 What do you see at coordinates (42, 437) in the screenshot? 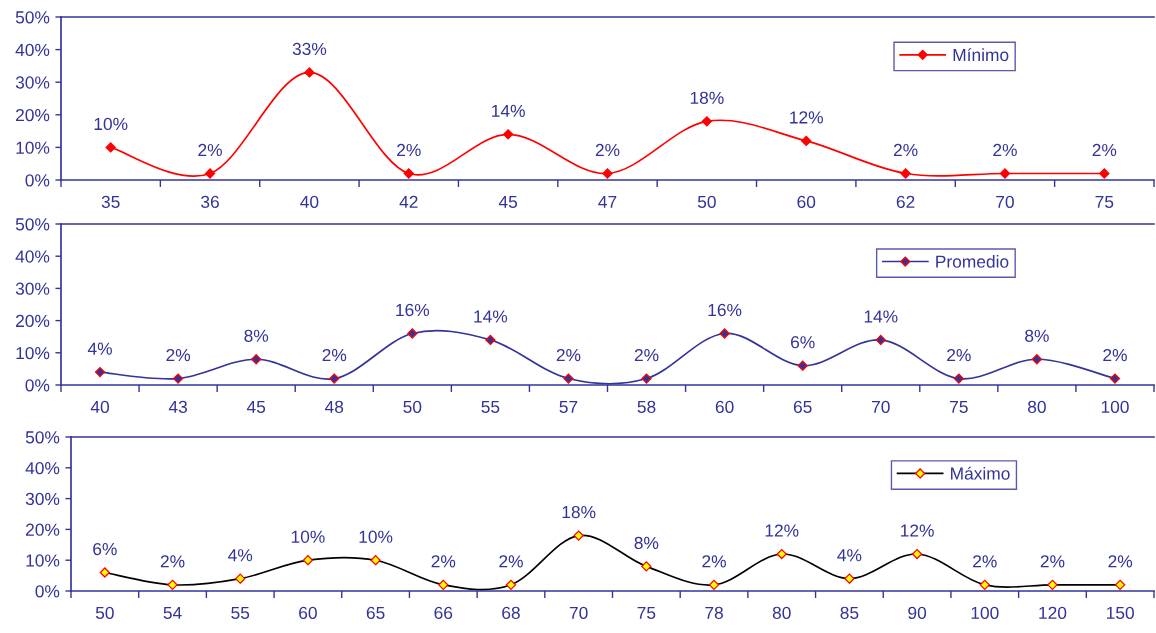
I see `y-tick-label: 50%` at bounding box center [42, 437].